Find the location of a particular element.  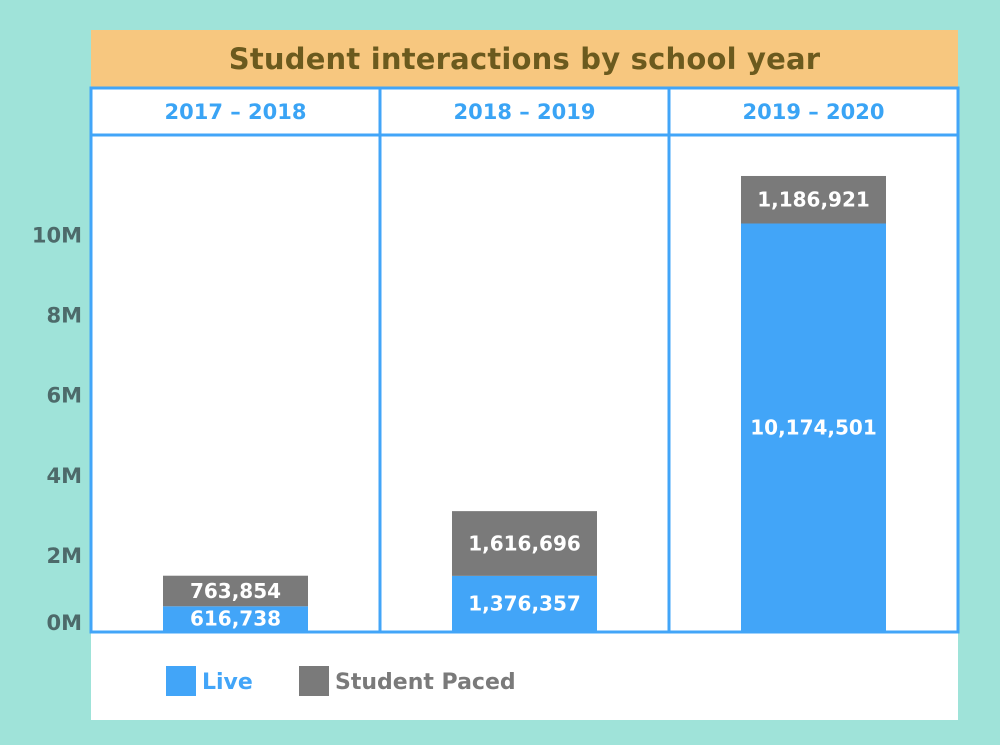

y-tick-label: 2M is located at coordinates (64, 556).